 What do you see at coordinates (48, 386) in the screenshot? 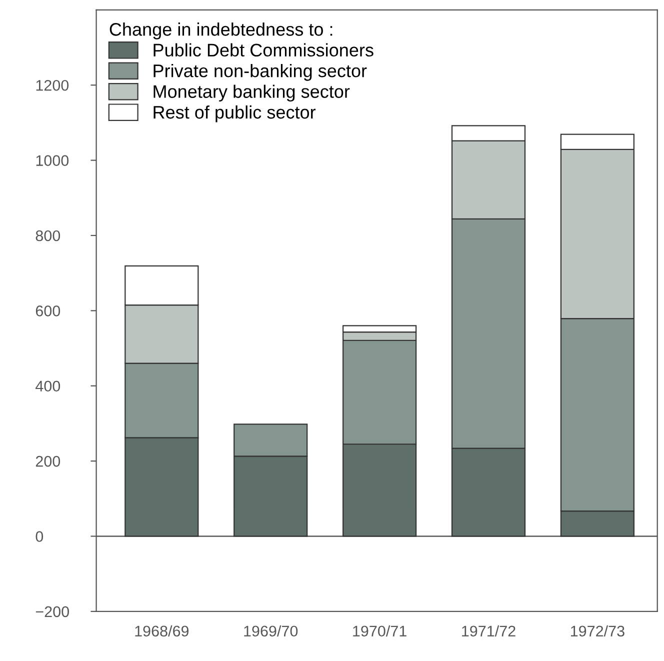
I see `y-tick-label: 400` at bounding box center [48, 386].